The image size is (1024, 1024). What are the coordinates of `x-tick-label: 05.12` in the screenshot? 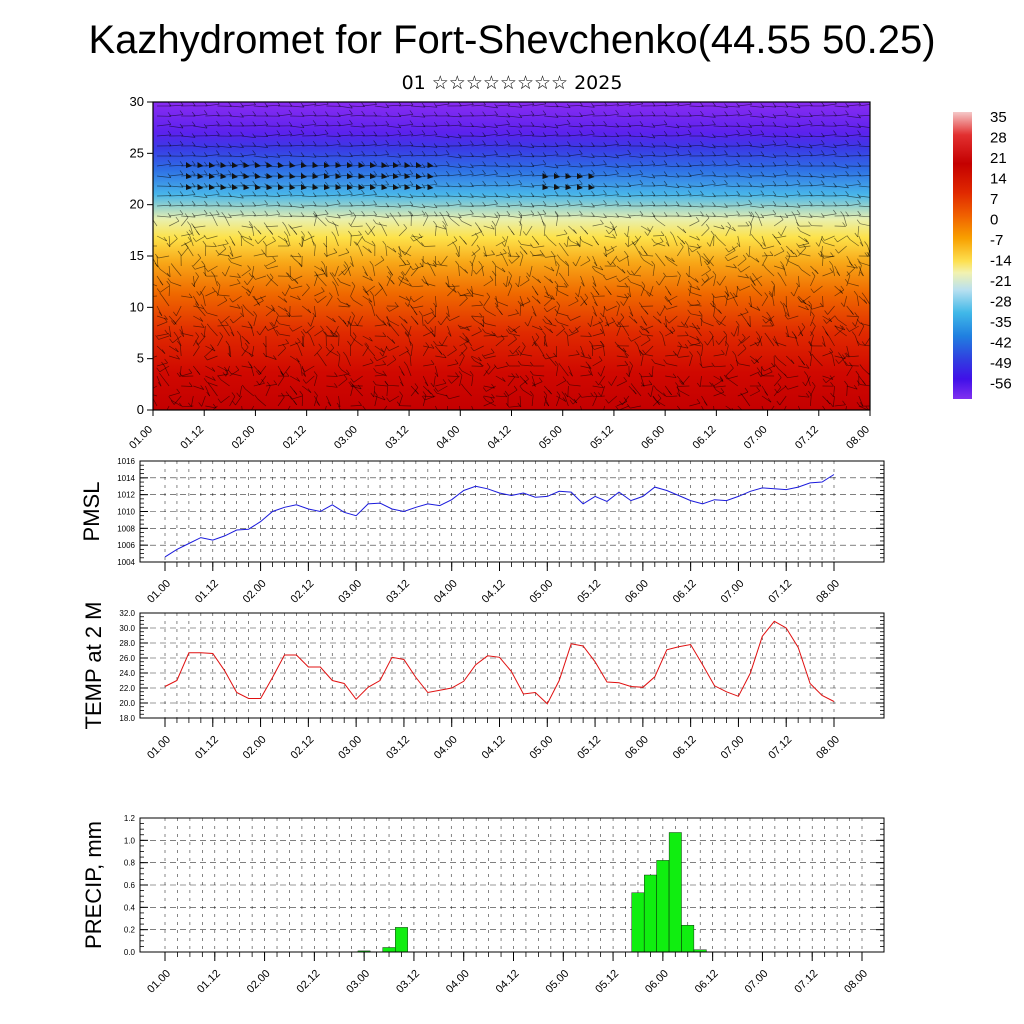 It's located at (589, 592).